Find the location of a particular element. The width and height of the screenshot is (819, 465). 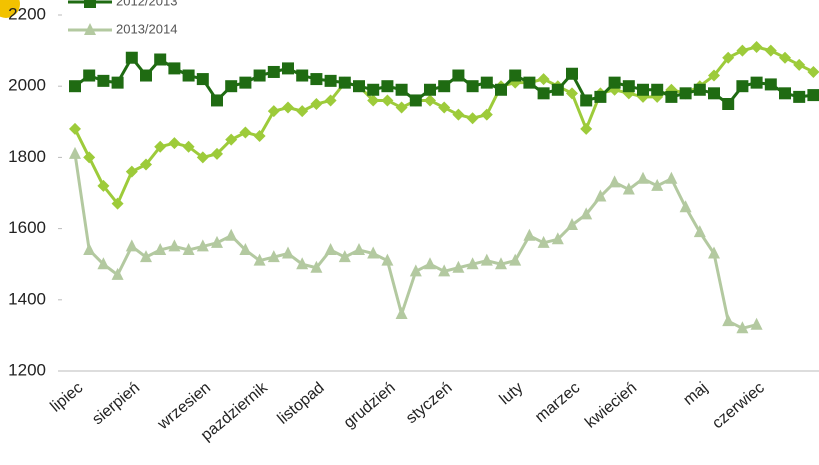

y-tick-label: 2200 is located at coordinates (27, 13).